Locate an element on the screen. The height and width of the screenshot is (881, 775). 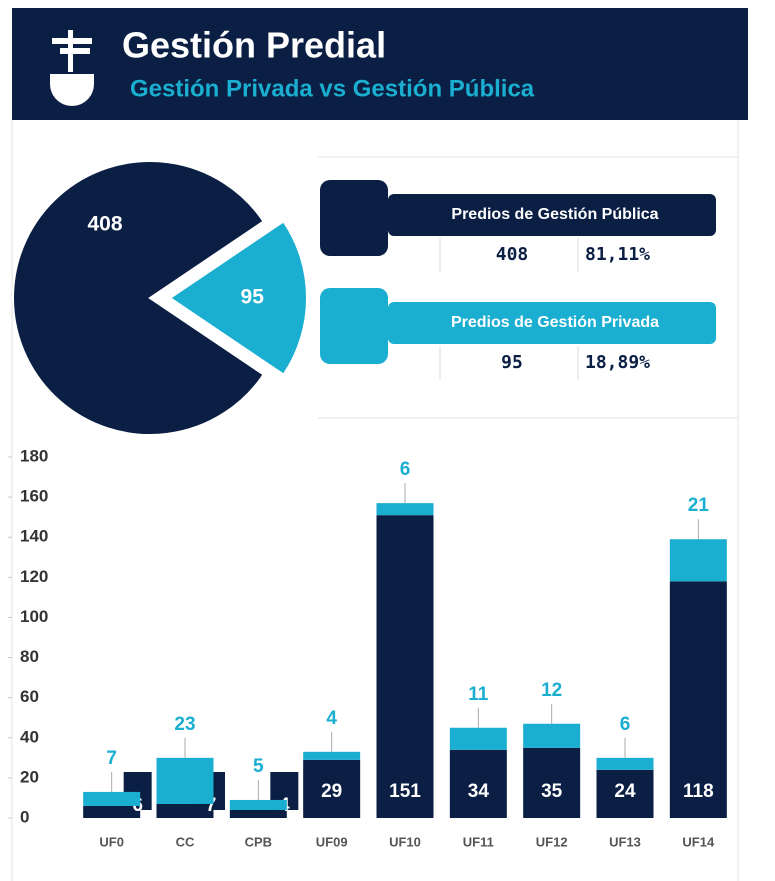
x-tick-label: UF10 is located at coordinates (405, 841).